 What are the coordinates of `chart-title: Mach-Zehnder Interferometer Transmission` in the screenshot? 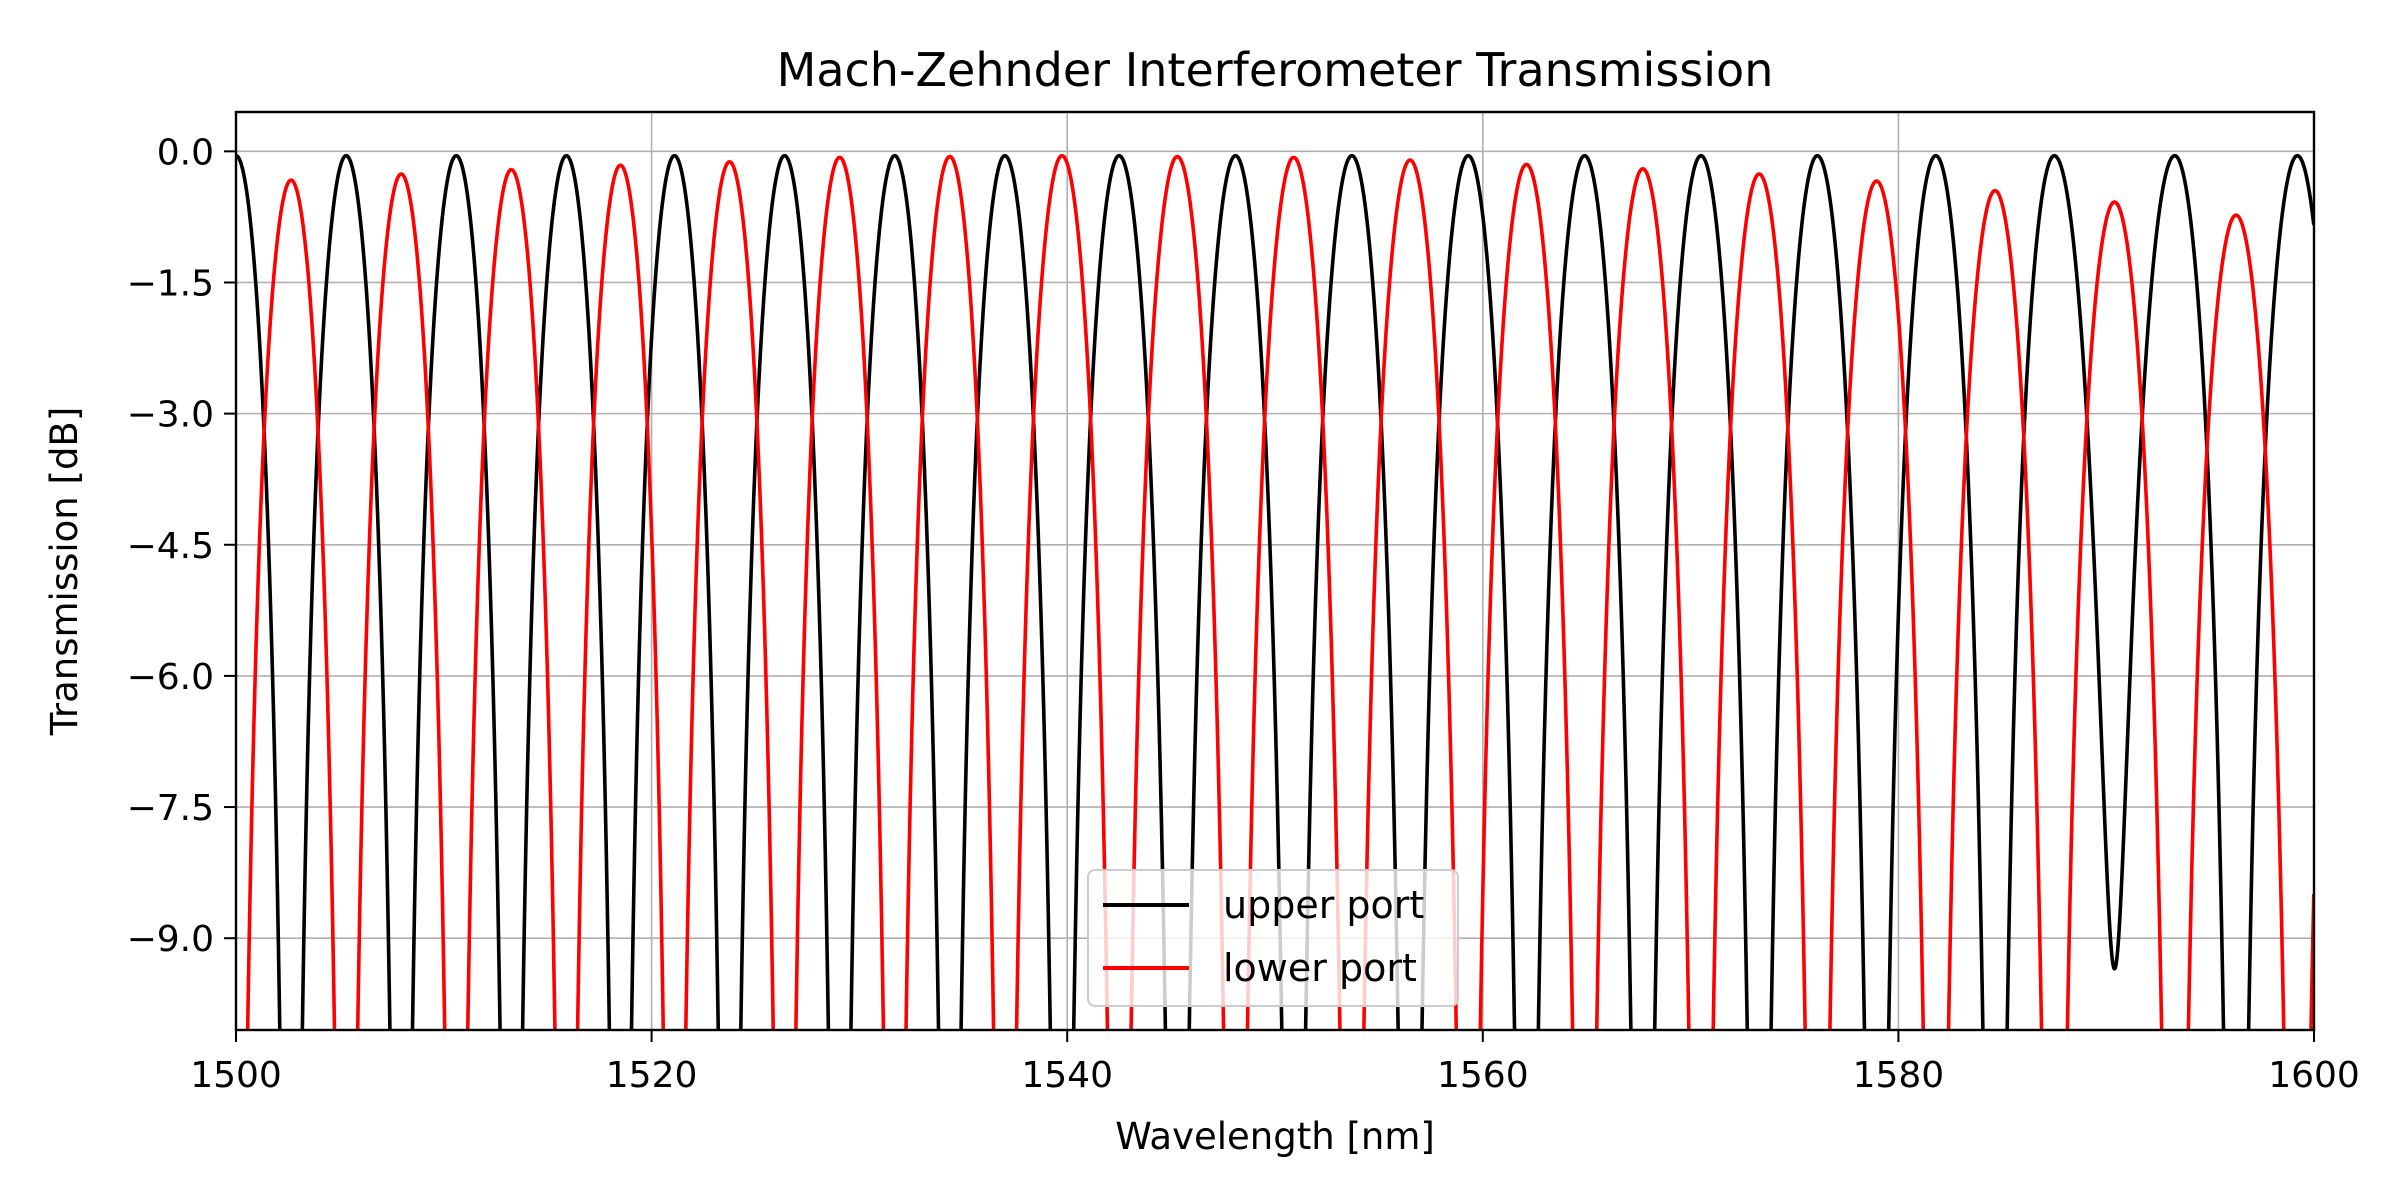 It's located at (1275, 70).